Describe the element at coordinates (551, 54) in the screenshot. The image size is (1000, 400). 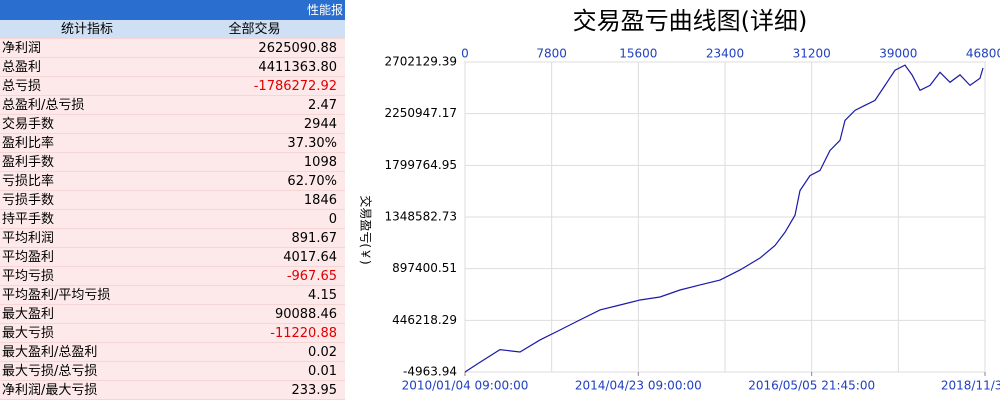
I see `x-tick-label: 7800` at that location.